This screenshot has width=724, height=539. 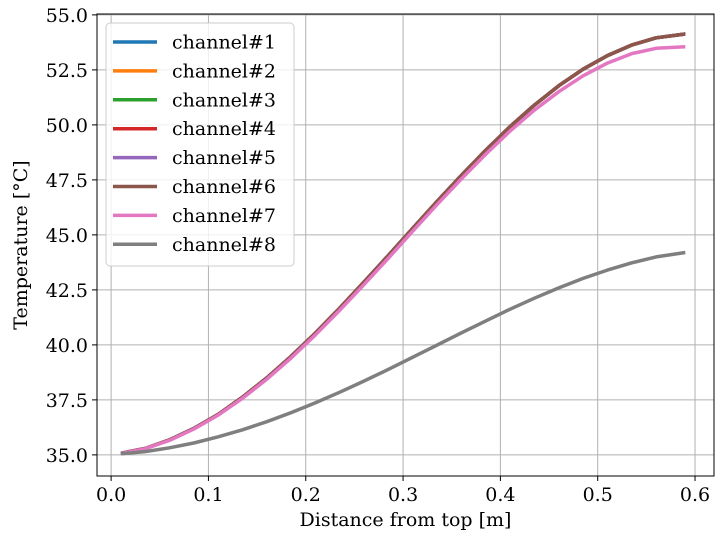 I want to click on x-tick-label: 0.5, so click(x=598, y=495).